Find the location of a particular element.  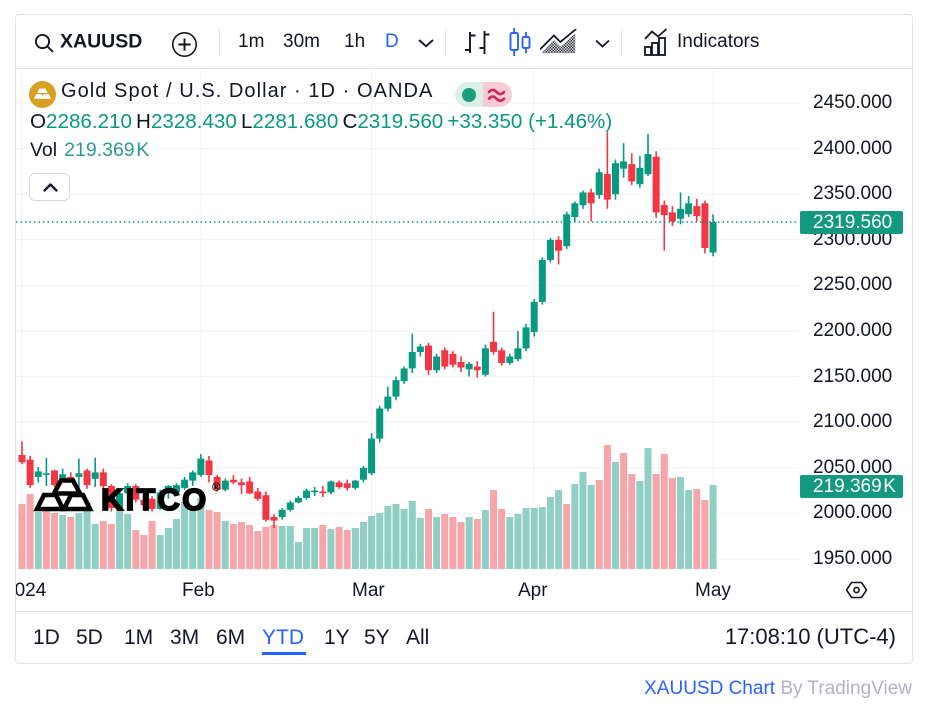

svg-text: KITCO is located at coordinates (154, 499).